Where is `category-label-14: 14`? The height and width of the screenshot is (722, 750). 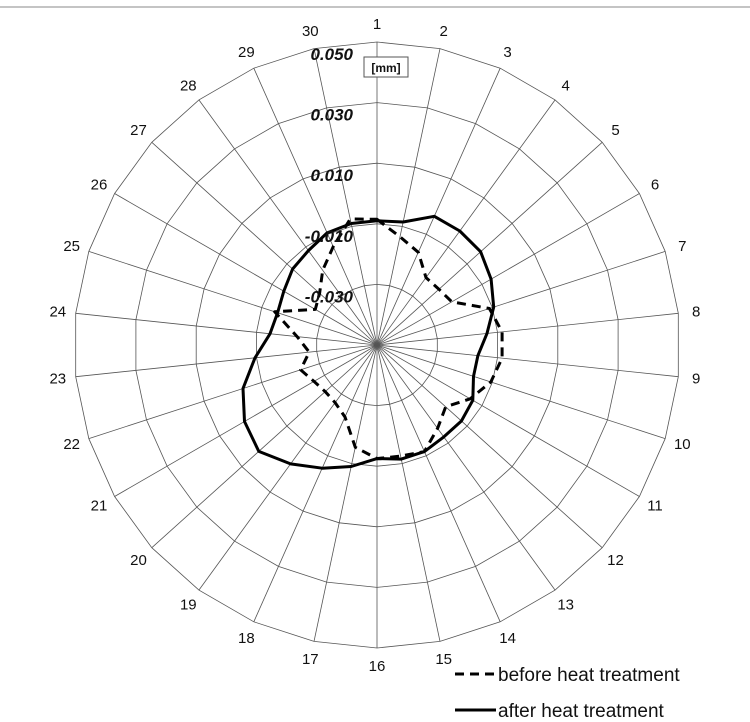 category-label-14: 14 is located at coordinates (507, 638).